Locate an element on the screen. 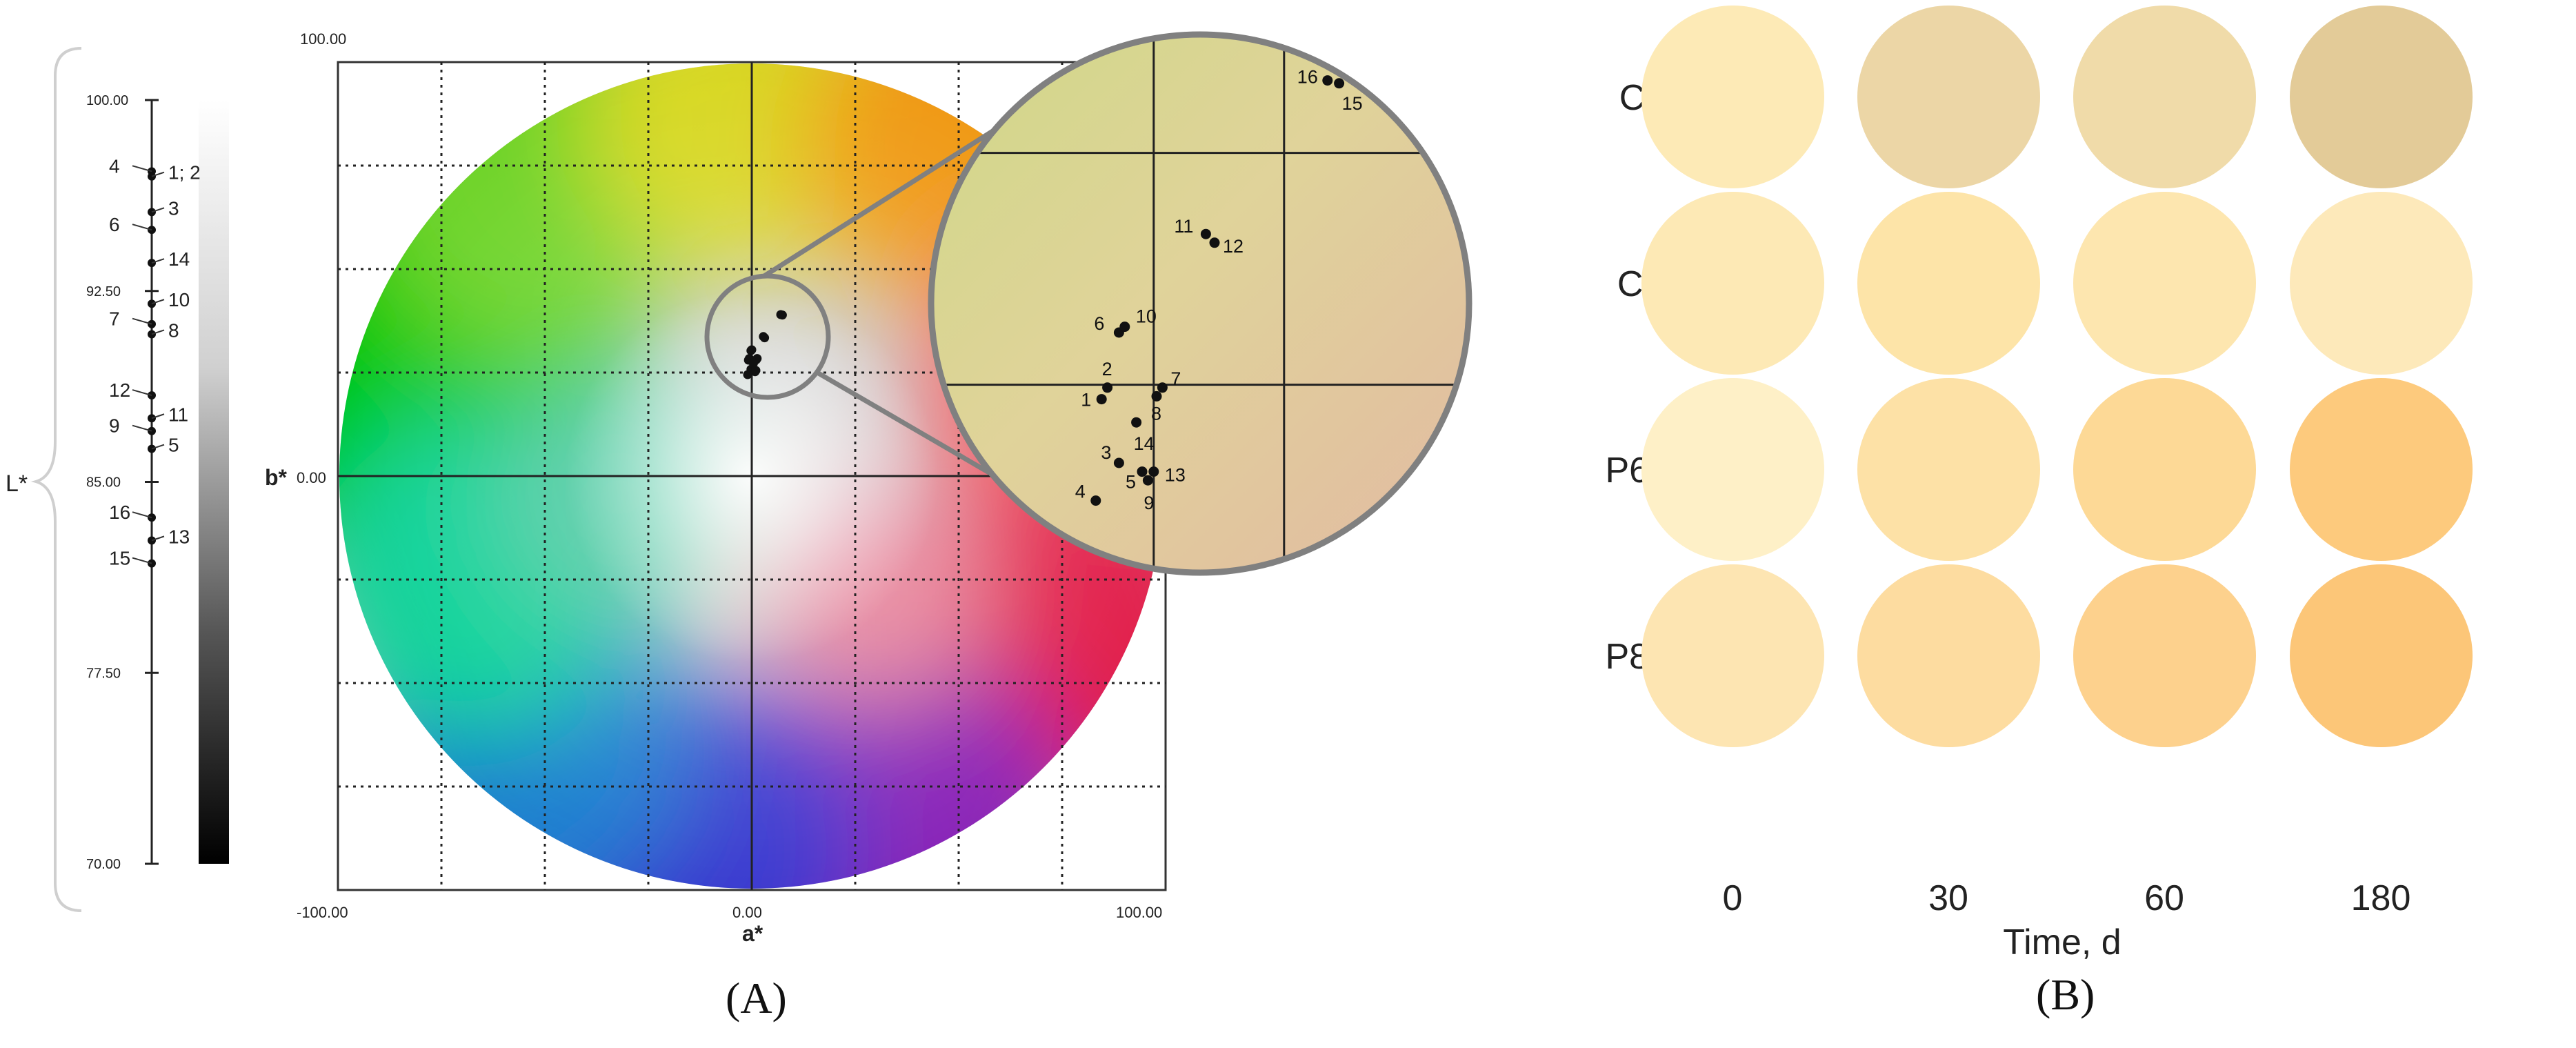 This screenshot has height=1048, width=2576. panel-a-caption: (A) is located at coordinates (756, 997).